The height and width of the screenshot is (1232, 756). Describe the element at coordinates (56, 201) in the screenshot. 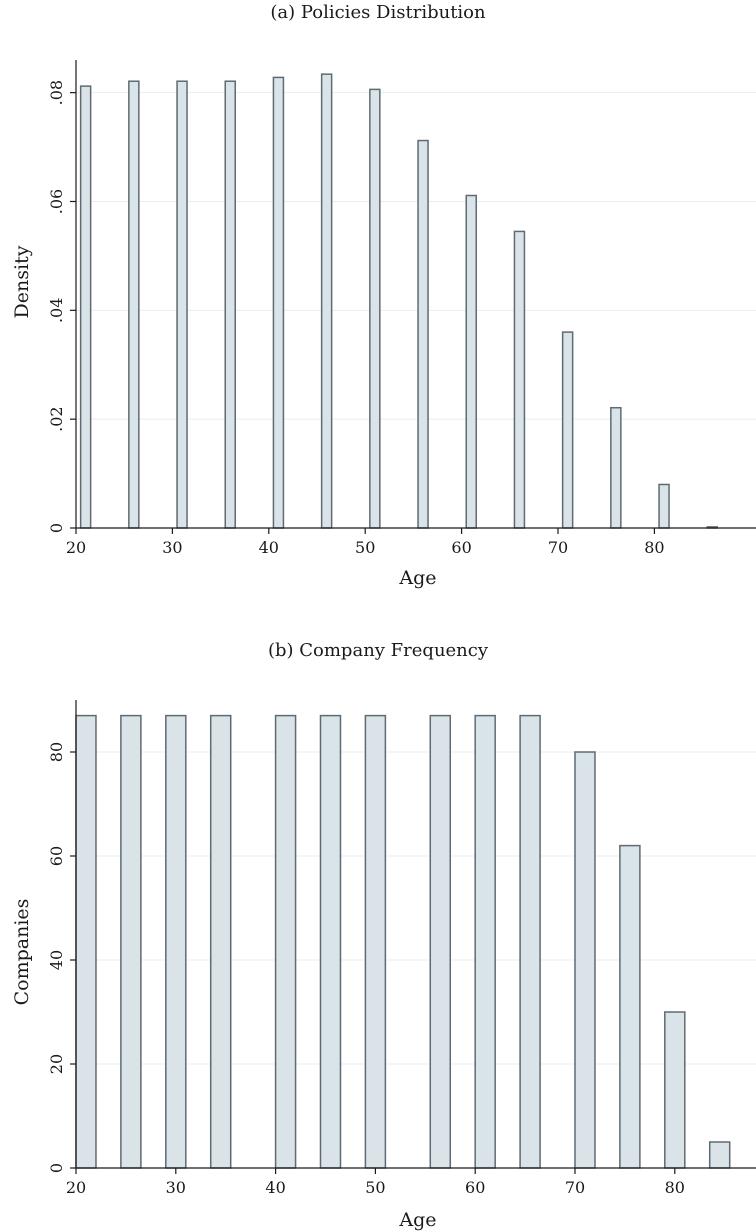

I see `y-tick-label: .06` at that location.